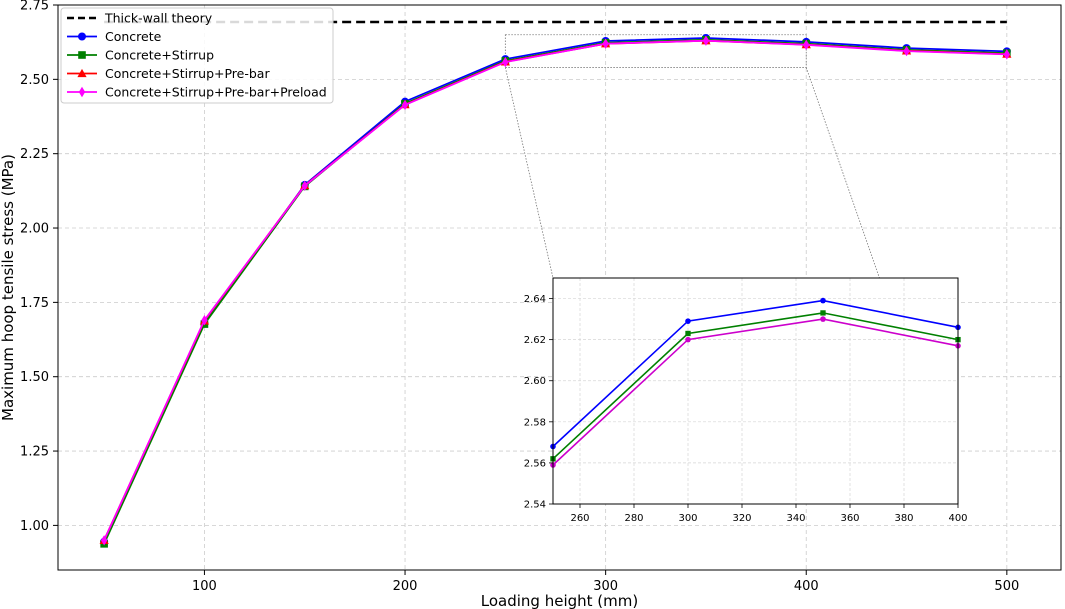  Describe the element at coordinates (535, 299) in the screenshot. I see `inset-y-tick-label: 2.64` at that location.